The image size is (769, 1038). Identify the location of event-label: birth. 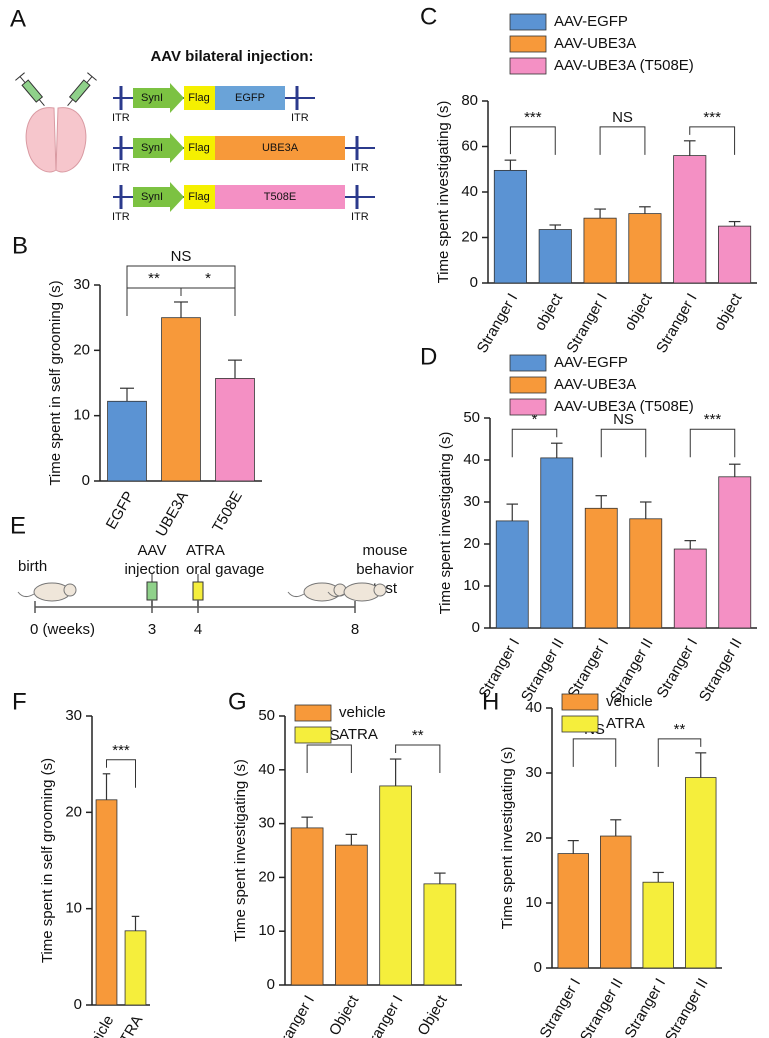
(32, 566).